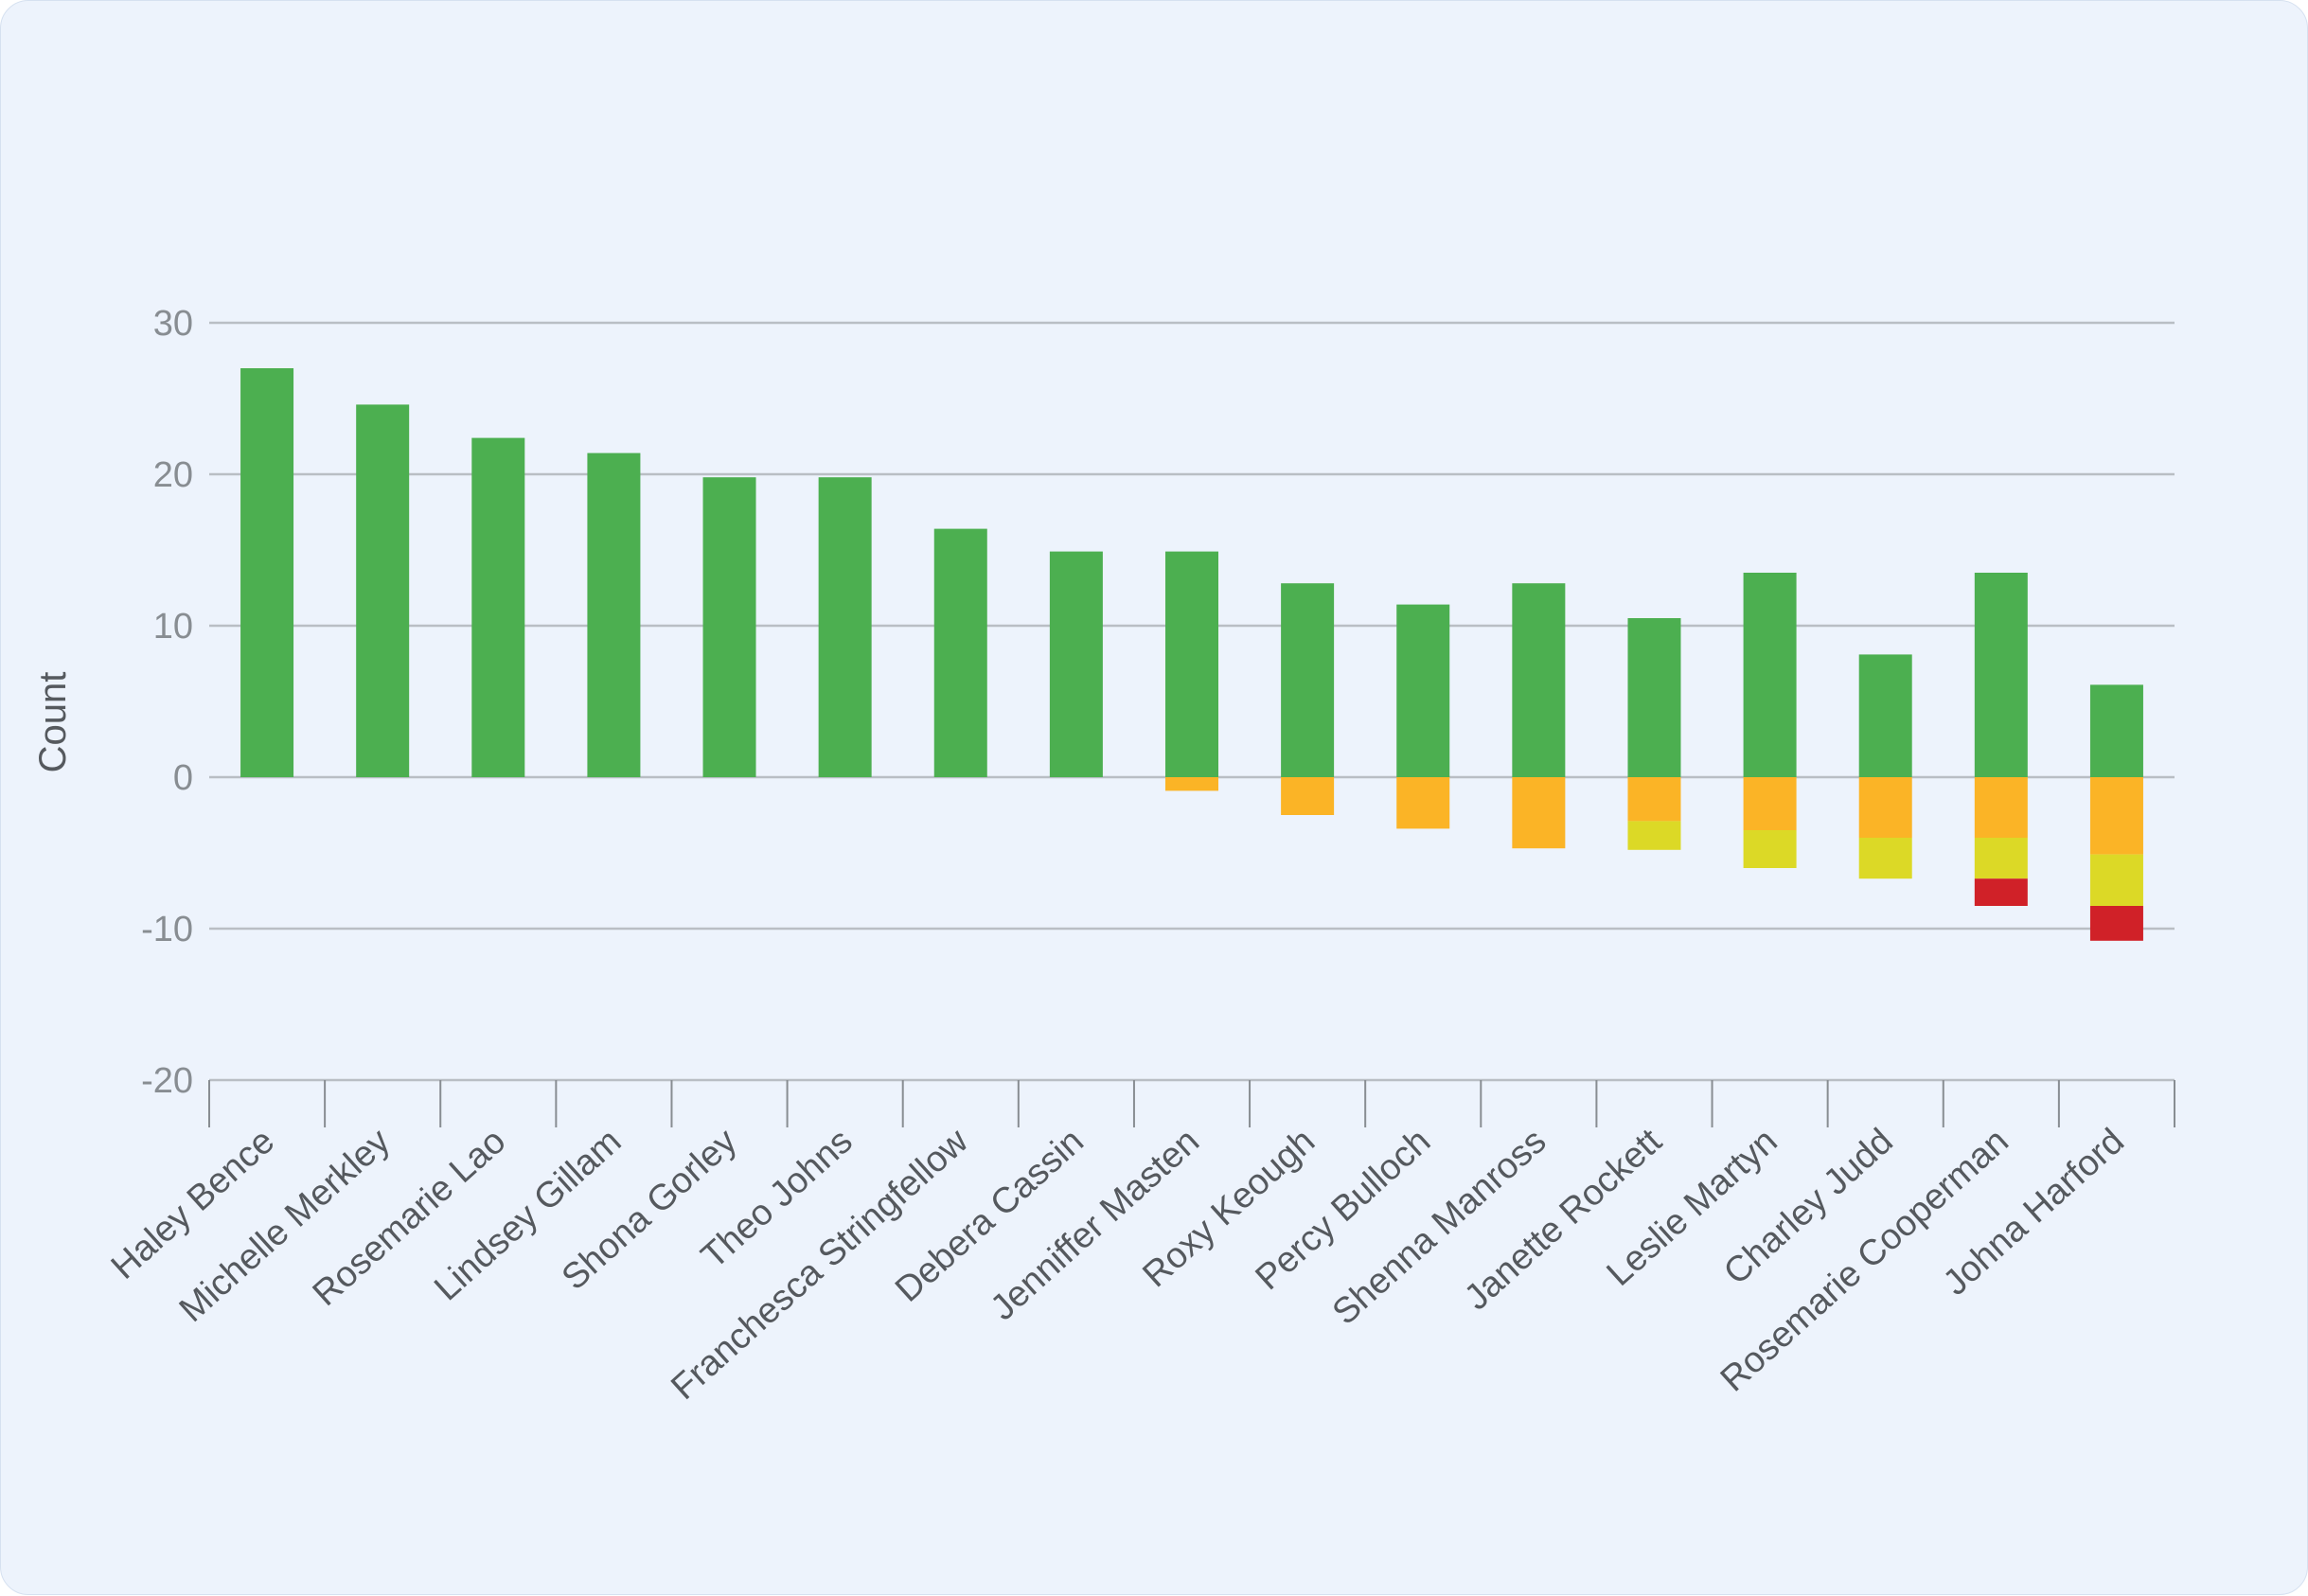  Describe the element at coordinates (173, 324) in the screenshot. I see `y-tick-label: 30` at that location.